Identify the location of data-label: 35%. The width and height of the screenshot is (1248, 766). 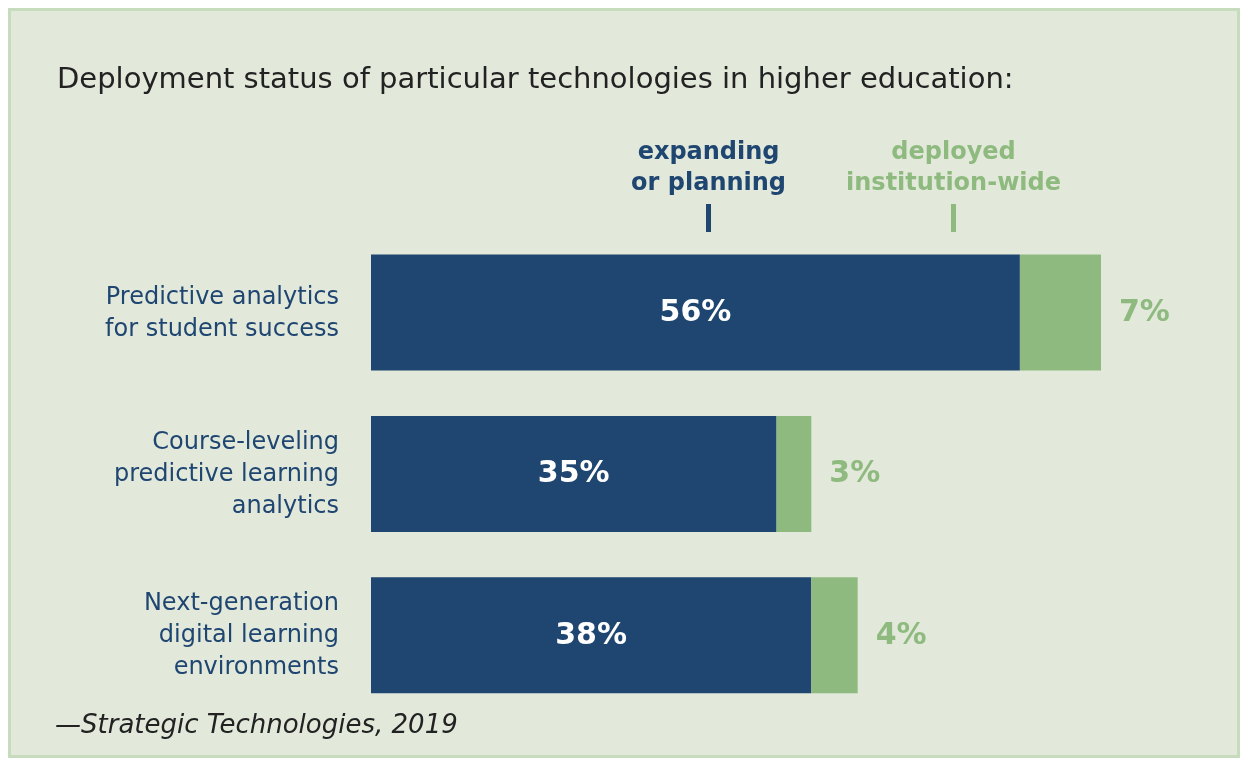
(573, 472).